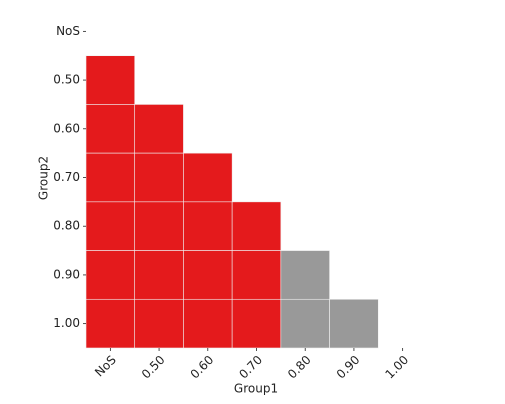 This screenshot has width=505, height=404. What do you see at coordinates (44, 178) in the screenshot?
I see `y-axis-label: Group2` at bounding box center [44, 178].